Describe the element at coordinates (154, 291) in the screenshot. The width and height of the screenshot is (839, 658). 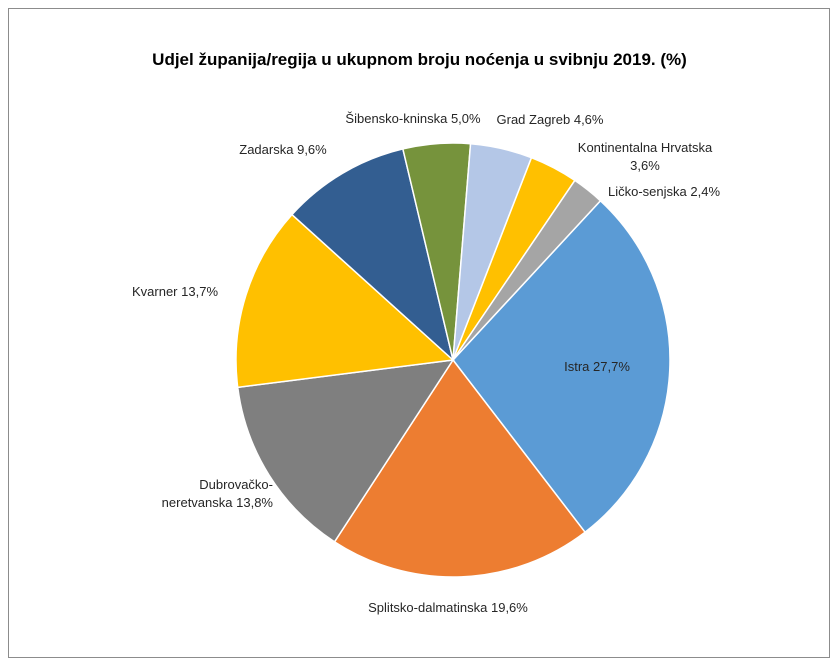
I see `category-label: Kvarner` at that location.